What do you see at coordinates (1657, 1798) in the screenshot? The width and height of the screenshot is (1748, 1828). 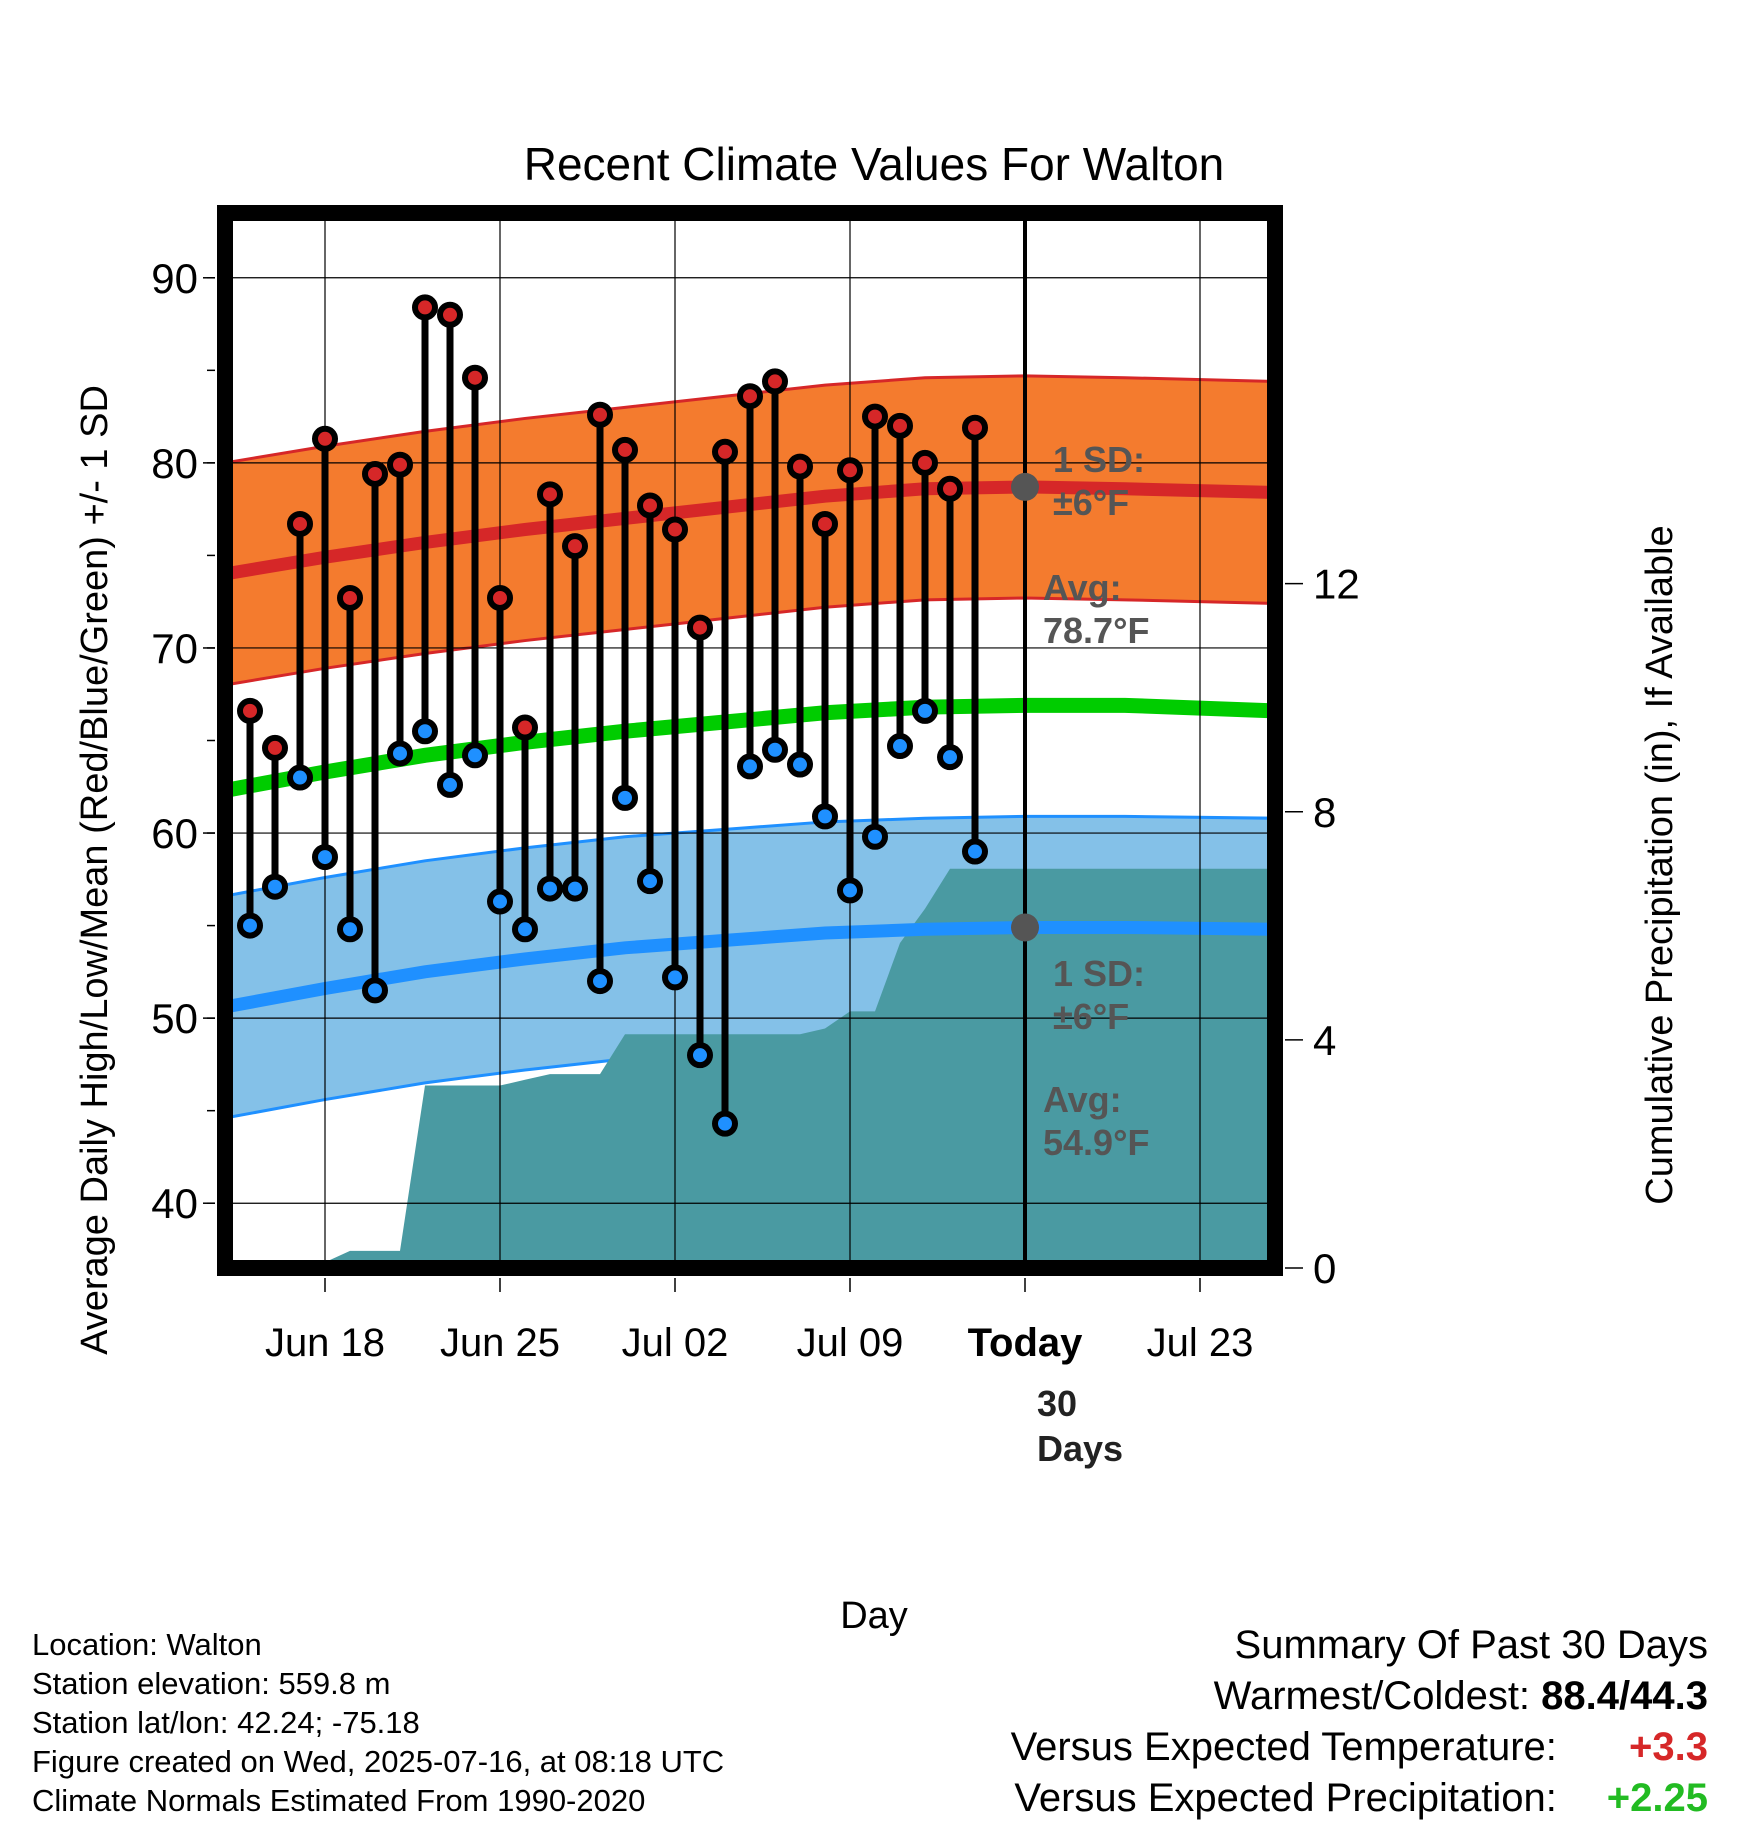 I see `precip-value: +2.25` at bounding box center [1657, 1798].